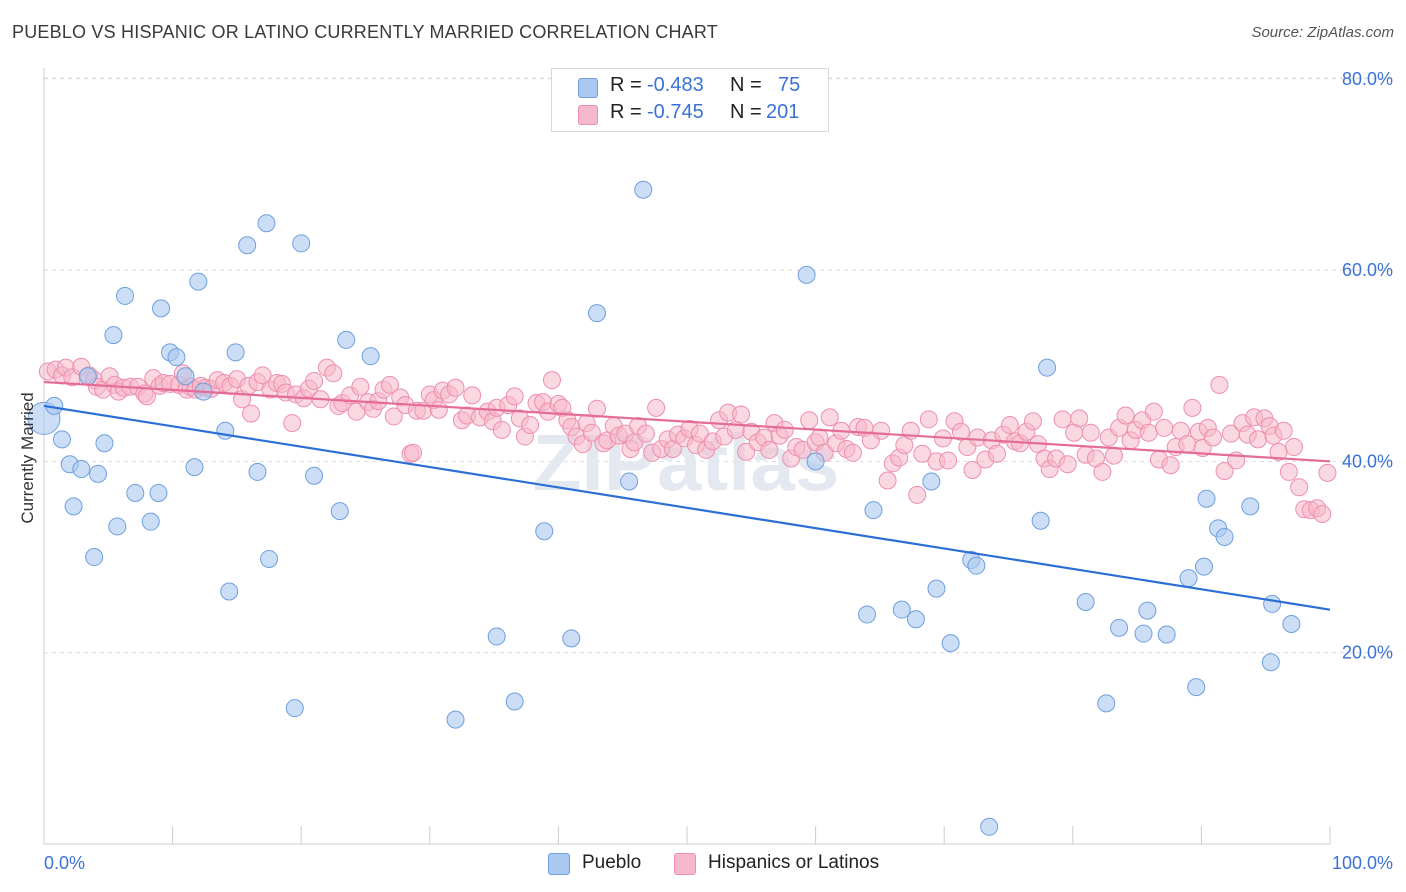 This screenshot has width=1406, height=892. I want to click on trend-line-hispanics, so click(687, 421).